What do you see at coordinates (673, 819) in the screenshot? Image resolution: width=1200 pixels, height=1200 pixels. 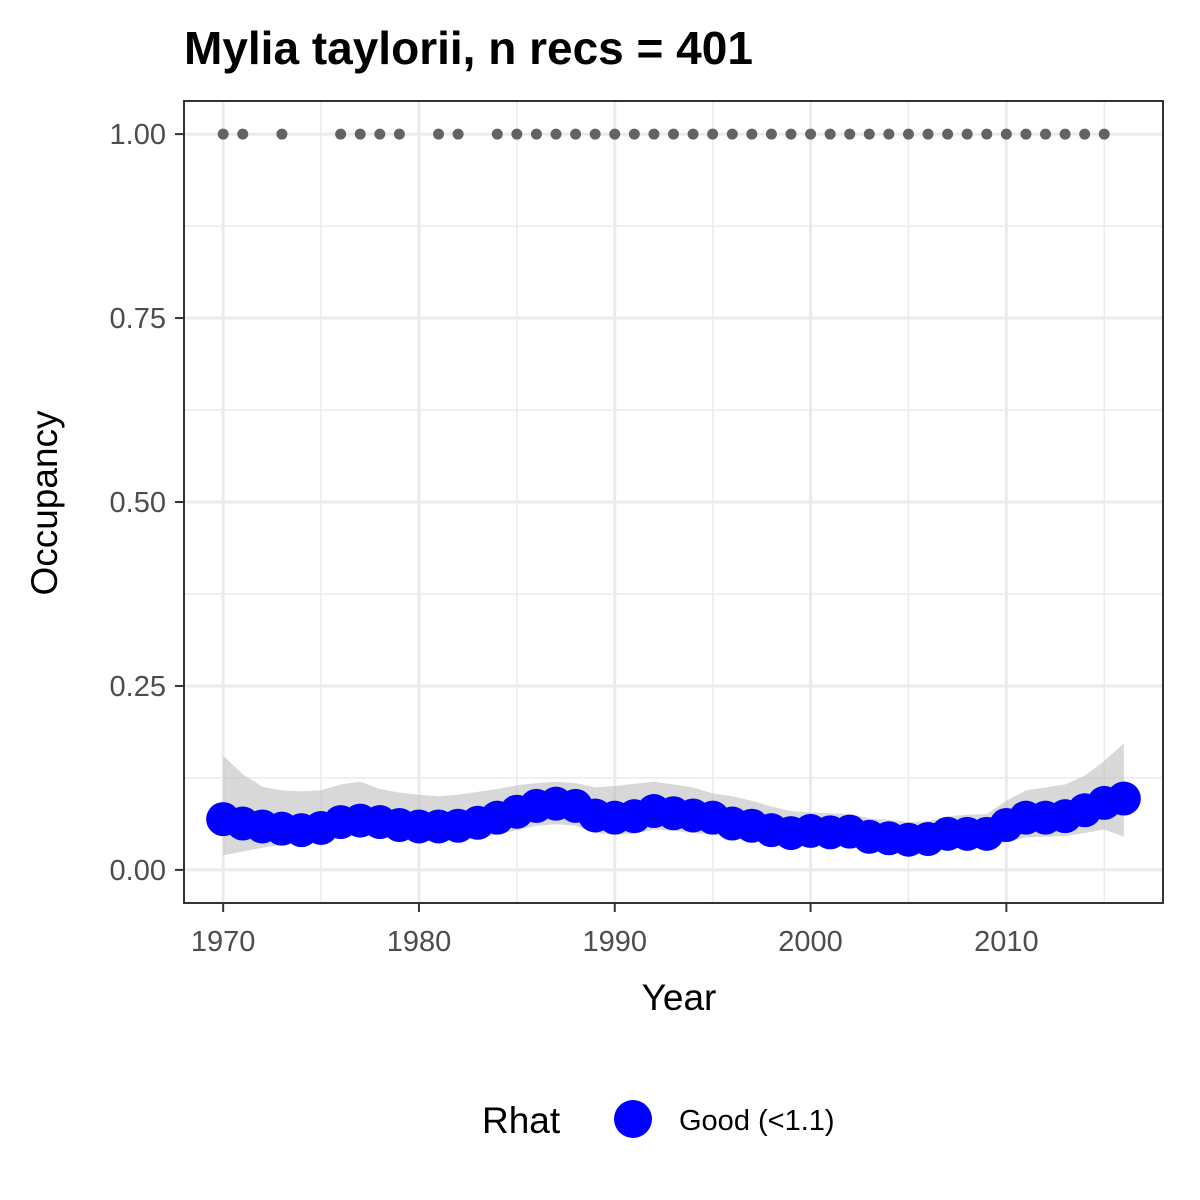 I see `occupancy-estimates` at bounding box center [673, 819].